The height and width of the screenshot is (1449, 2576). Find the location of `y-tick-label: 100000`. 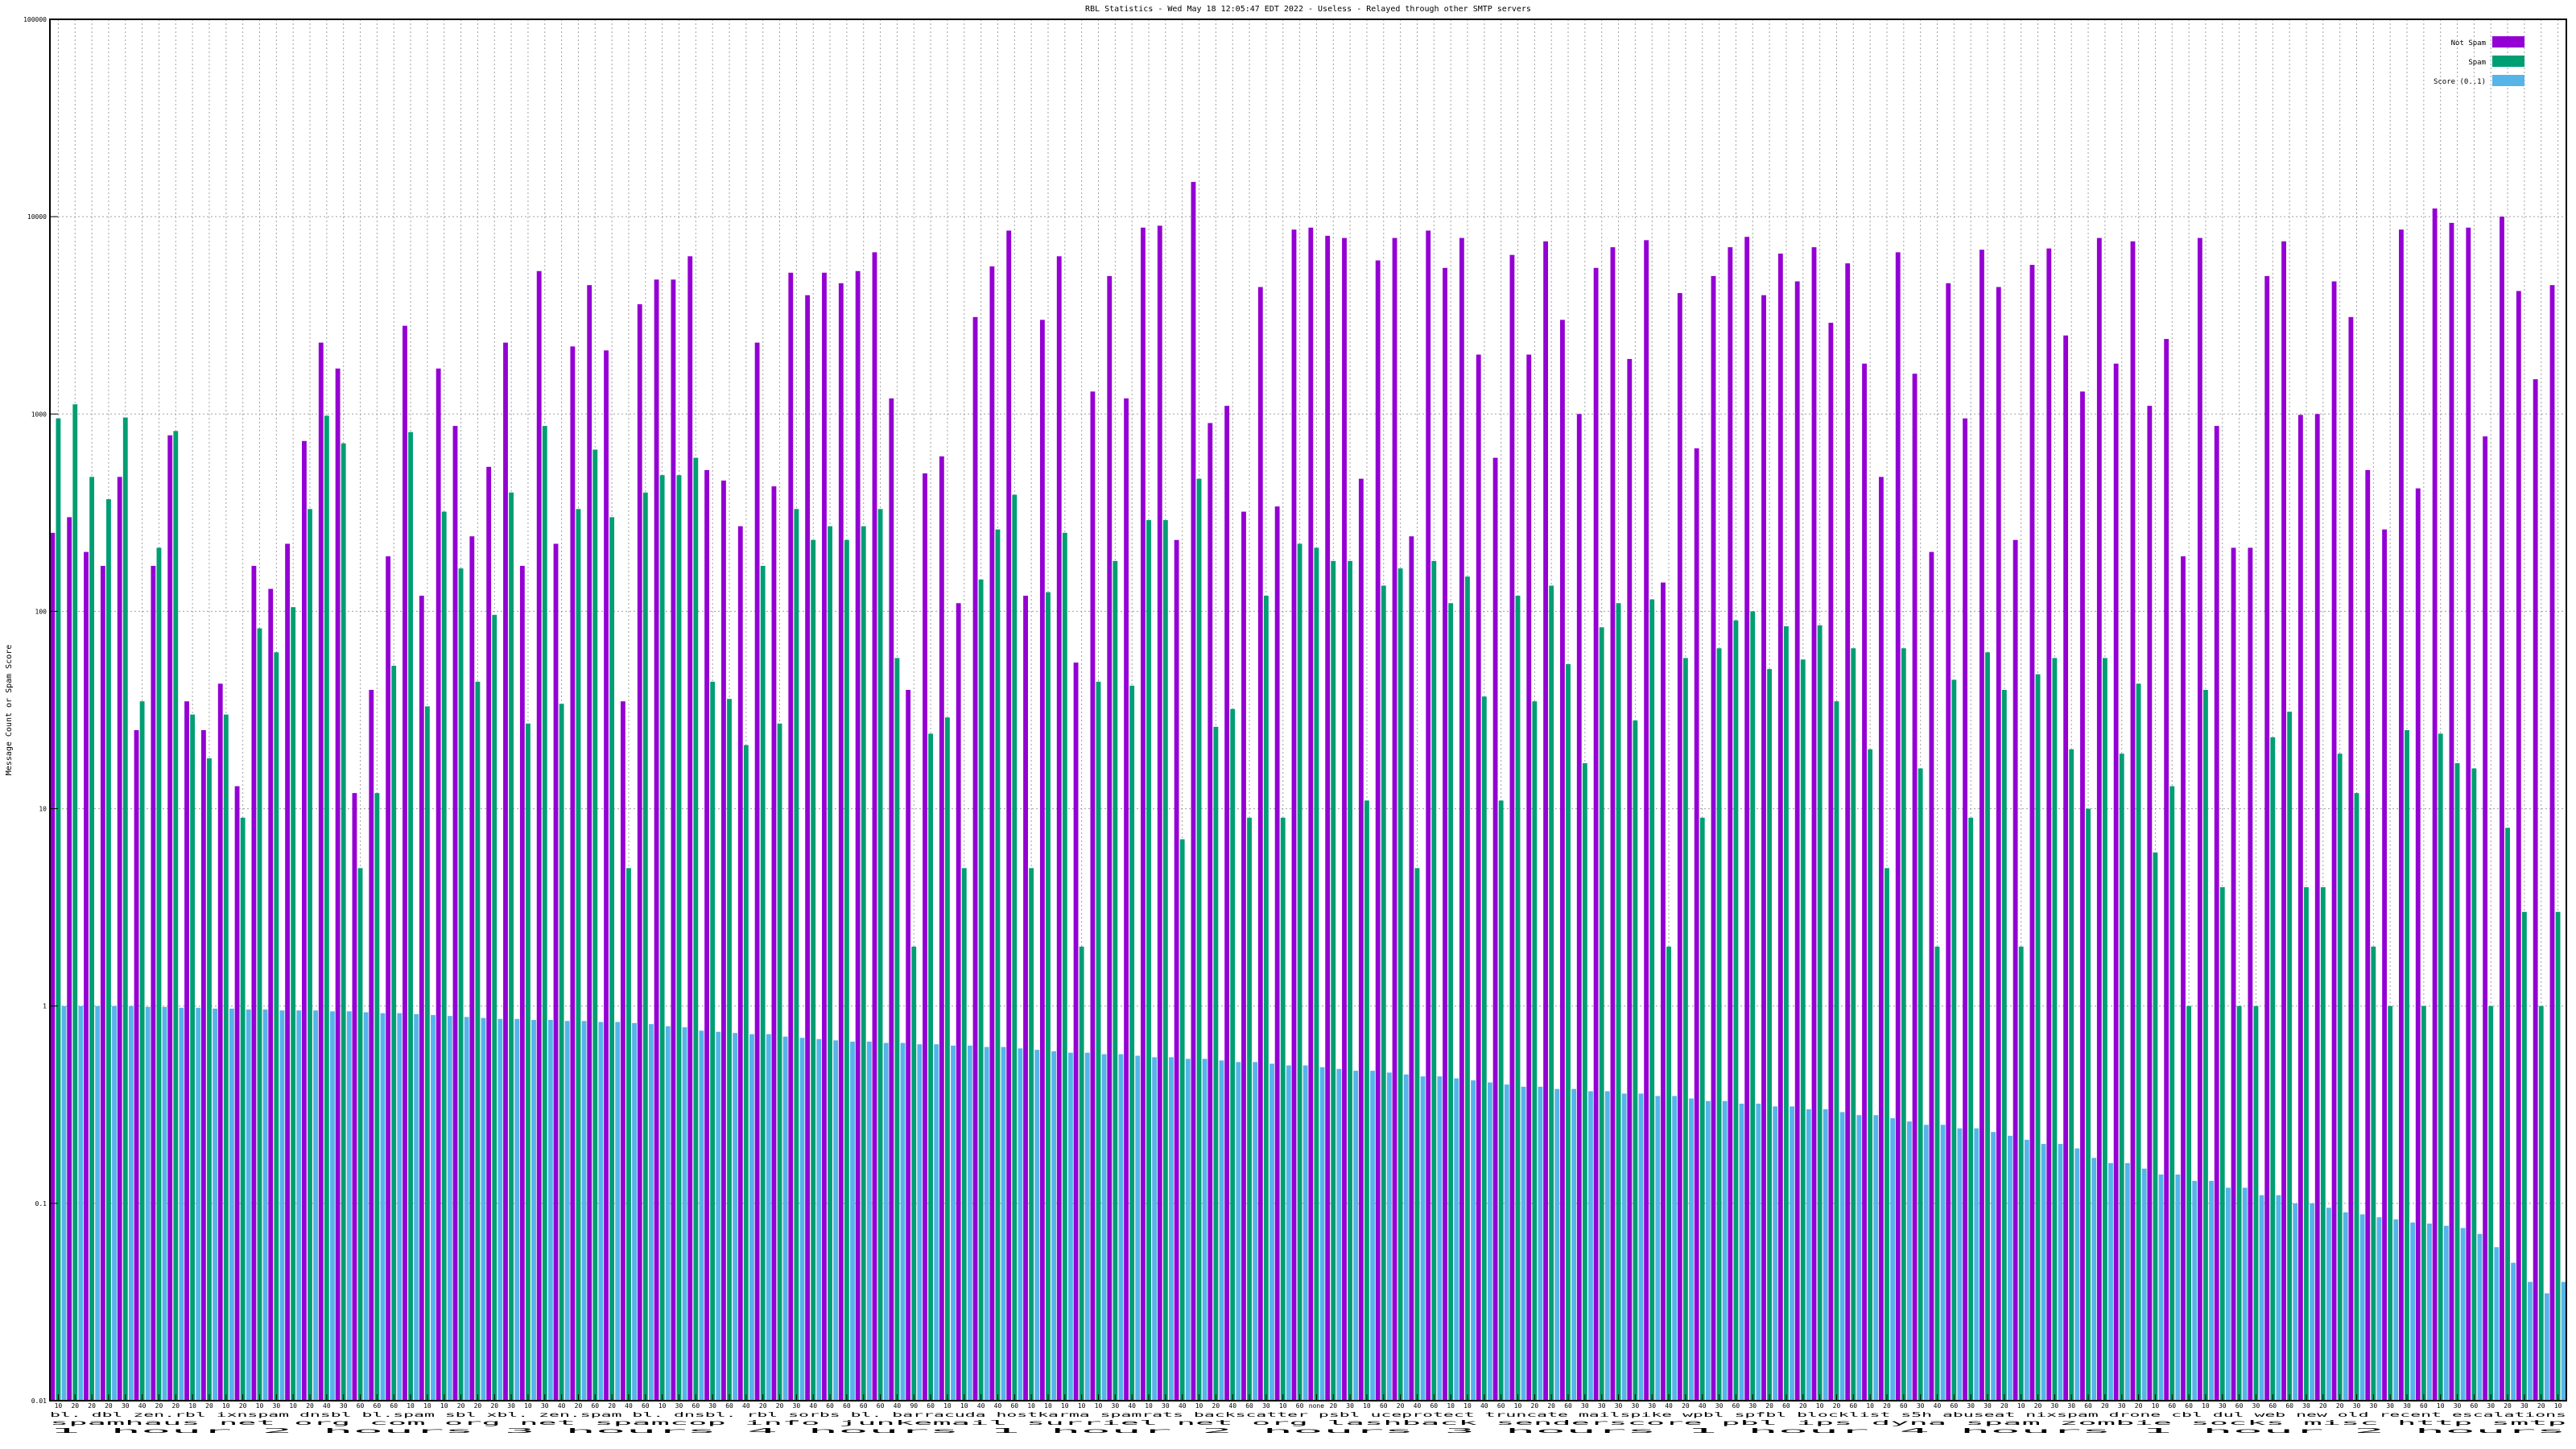

y-tick-label: 100000 is located at coordinates (35, 19).